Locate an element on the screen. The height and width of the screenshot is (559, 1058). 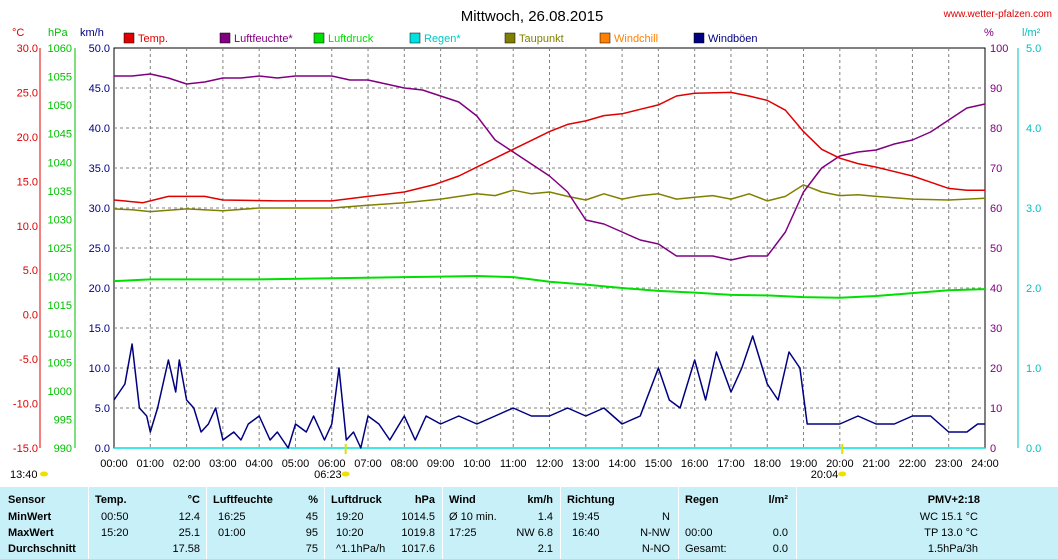
x-tick-label: 08:00 is located at coordinates (405, 464).